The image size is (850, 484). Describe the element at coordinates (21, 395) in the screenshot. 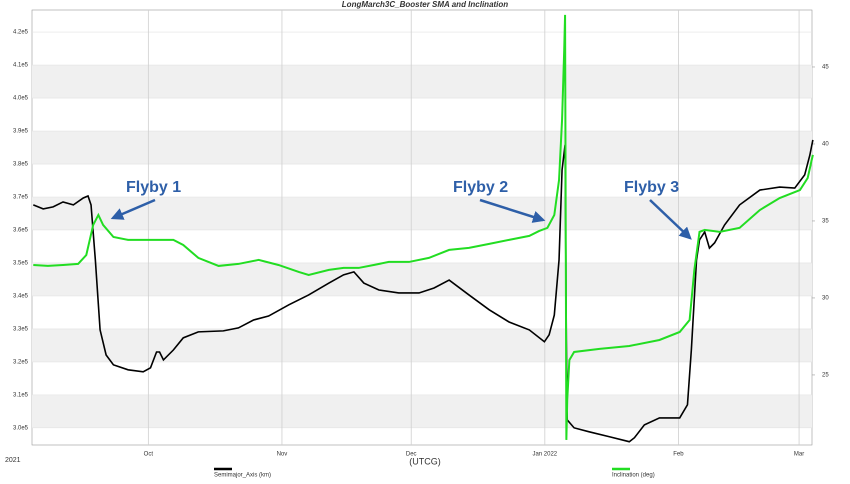

I see `y-tick-label: 3.1e5` at that location.